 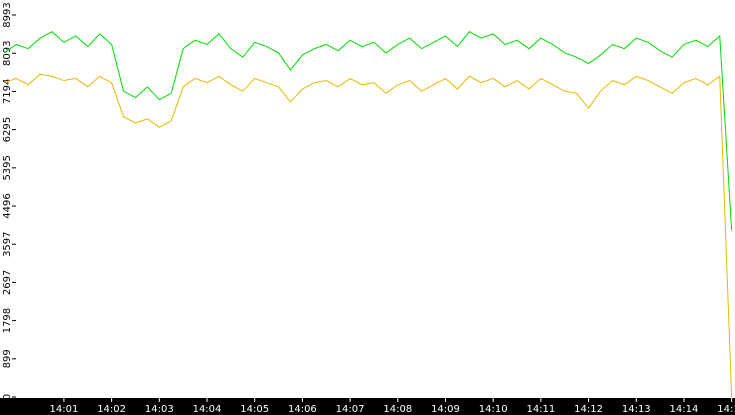 What do you see at coordinates (7, 14) in the screenshot?
I see `y-tick-label: 8993` at bounding box center [7, 14].